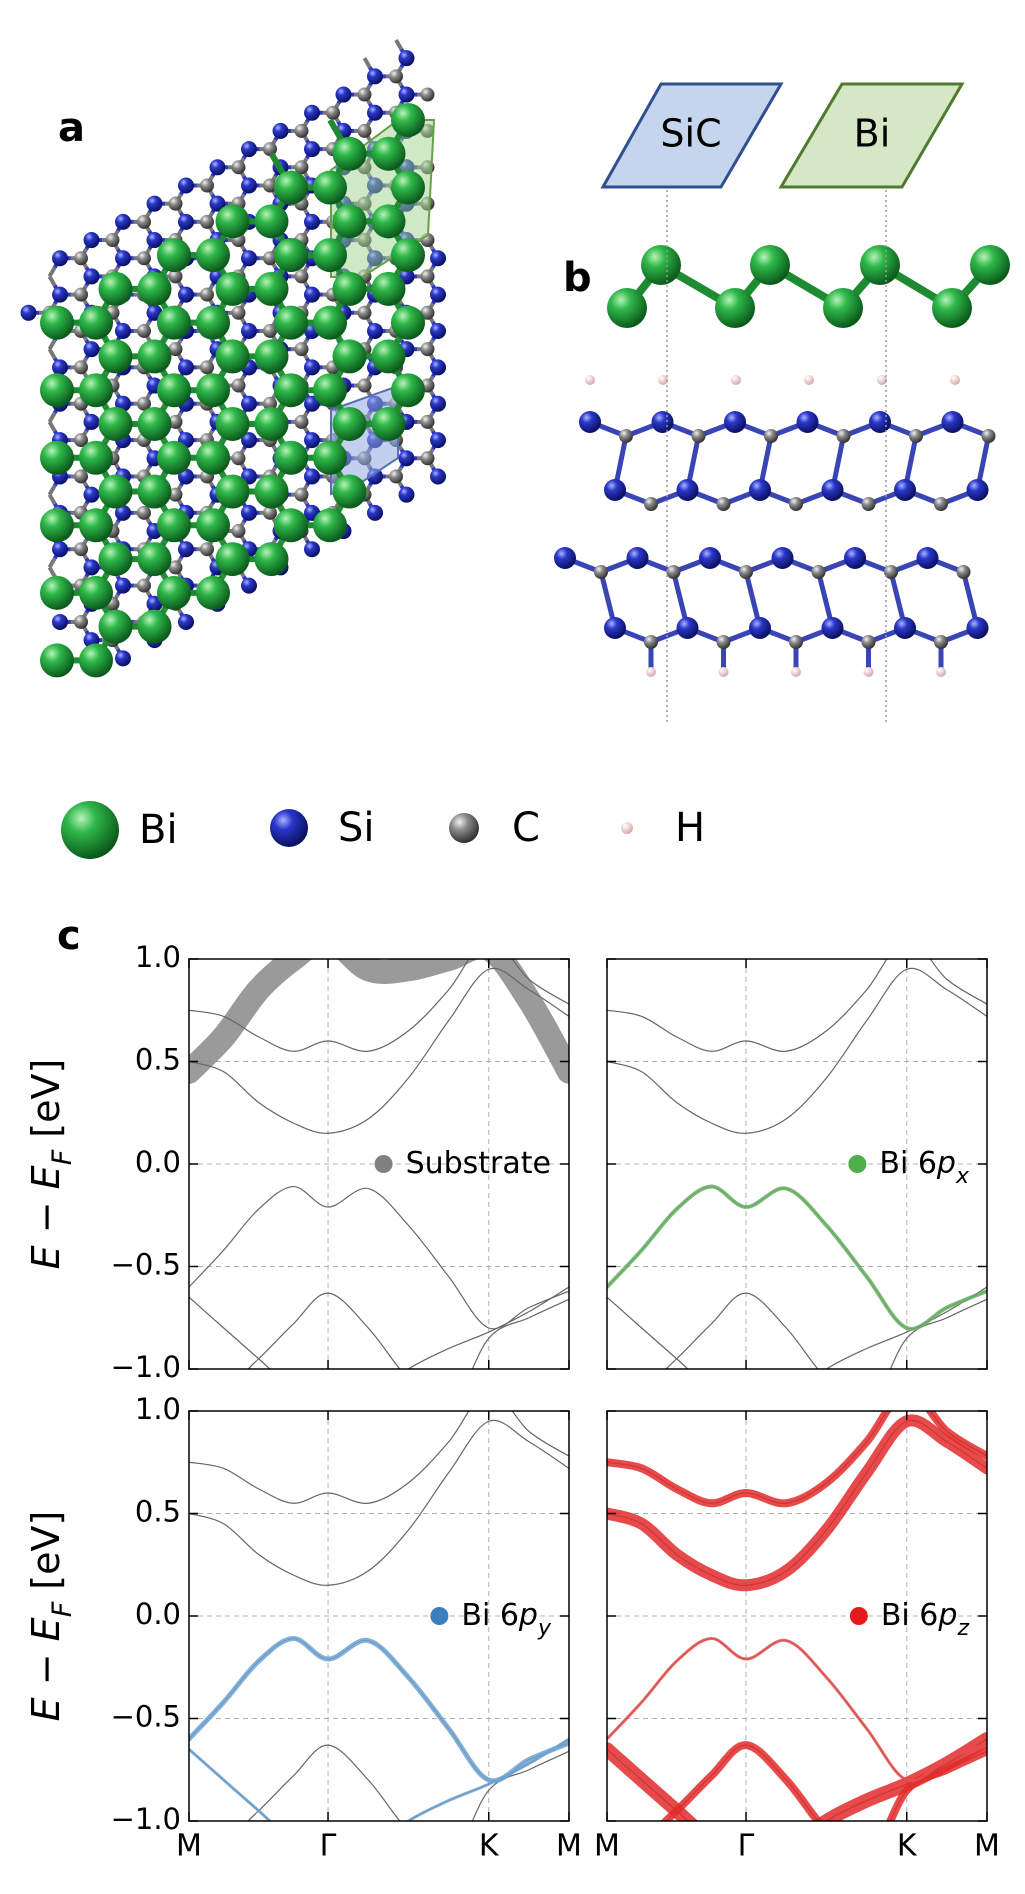  Describe the element at coordinates (797, 1164) in the screenshot. I see `plot-area` at that location.